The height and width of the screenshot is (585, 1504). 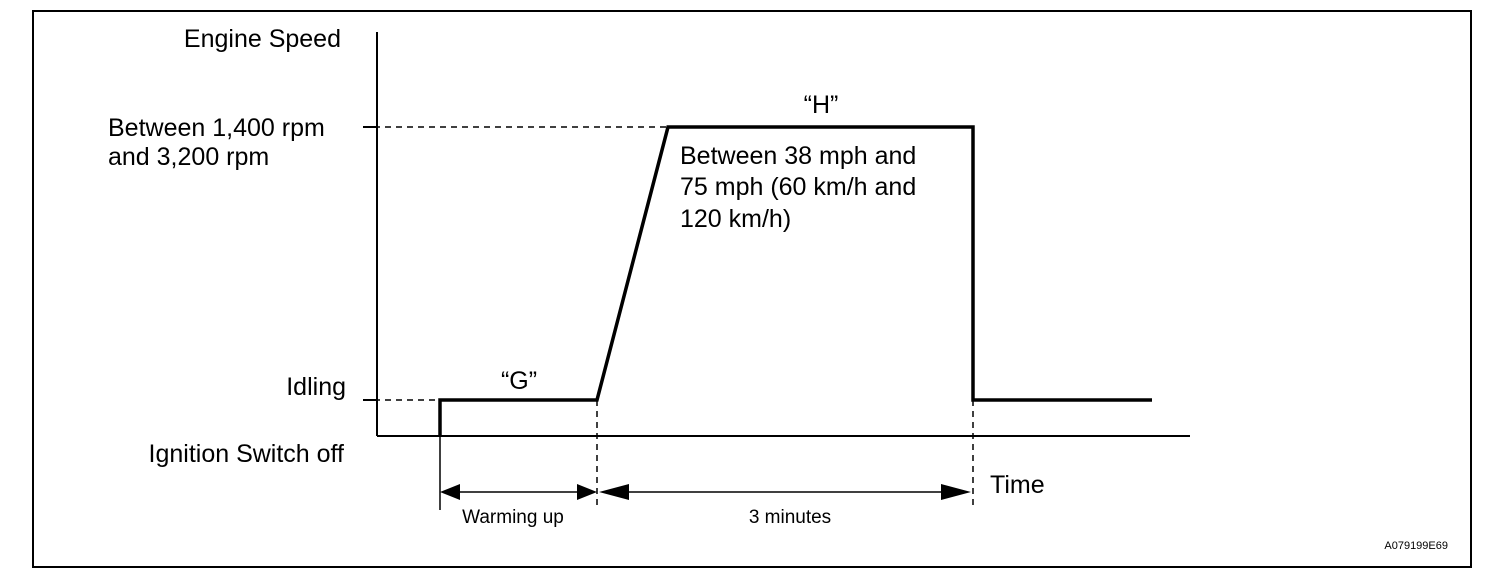 I want to click on y-axis-title: Engine Speed, so click(x=262, y=39).